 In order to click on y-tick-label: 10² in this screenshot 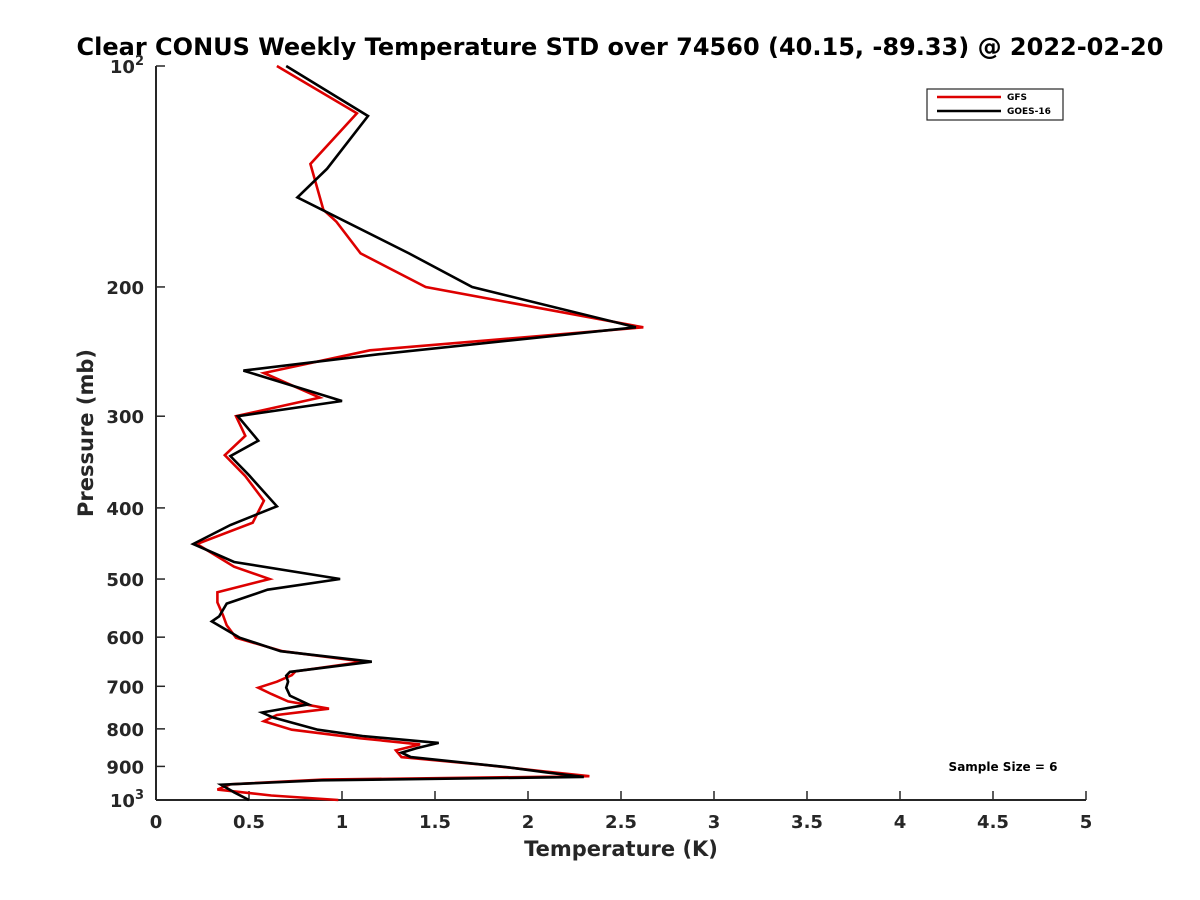, I will do `click(127, 66)`.